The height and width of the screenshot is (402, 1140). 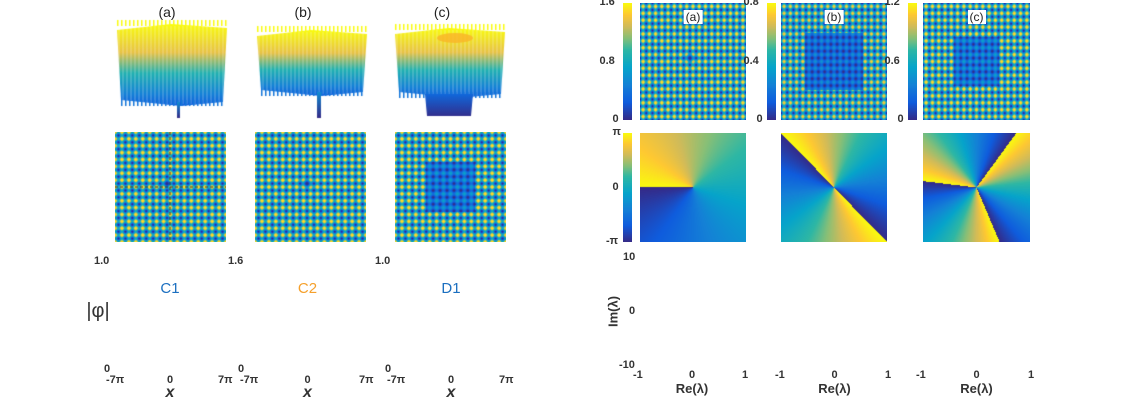 What do you see at coordinates (629, 257) in the screenshot?
I see `y-tick-label: 10` at bounding box center [629, 257].